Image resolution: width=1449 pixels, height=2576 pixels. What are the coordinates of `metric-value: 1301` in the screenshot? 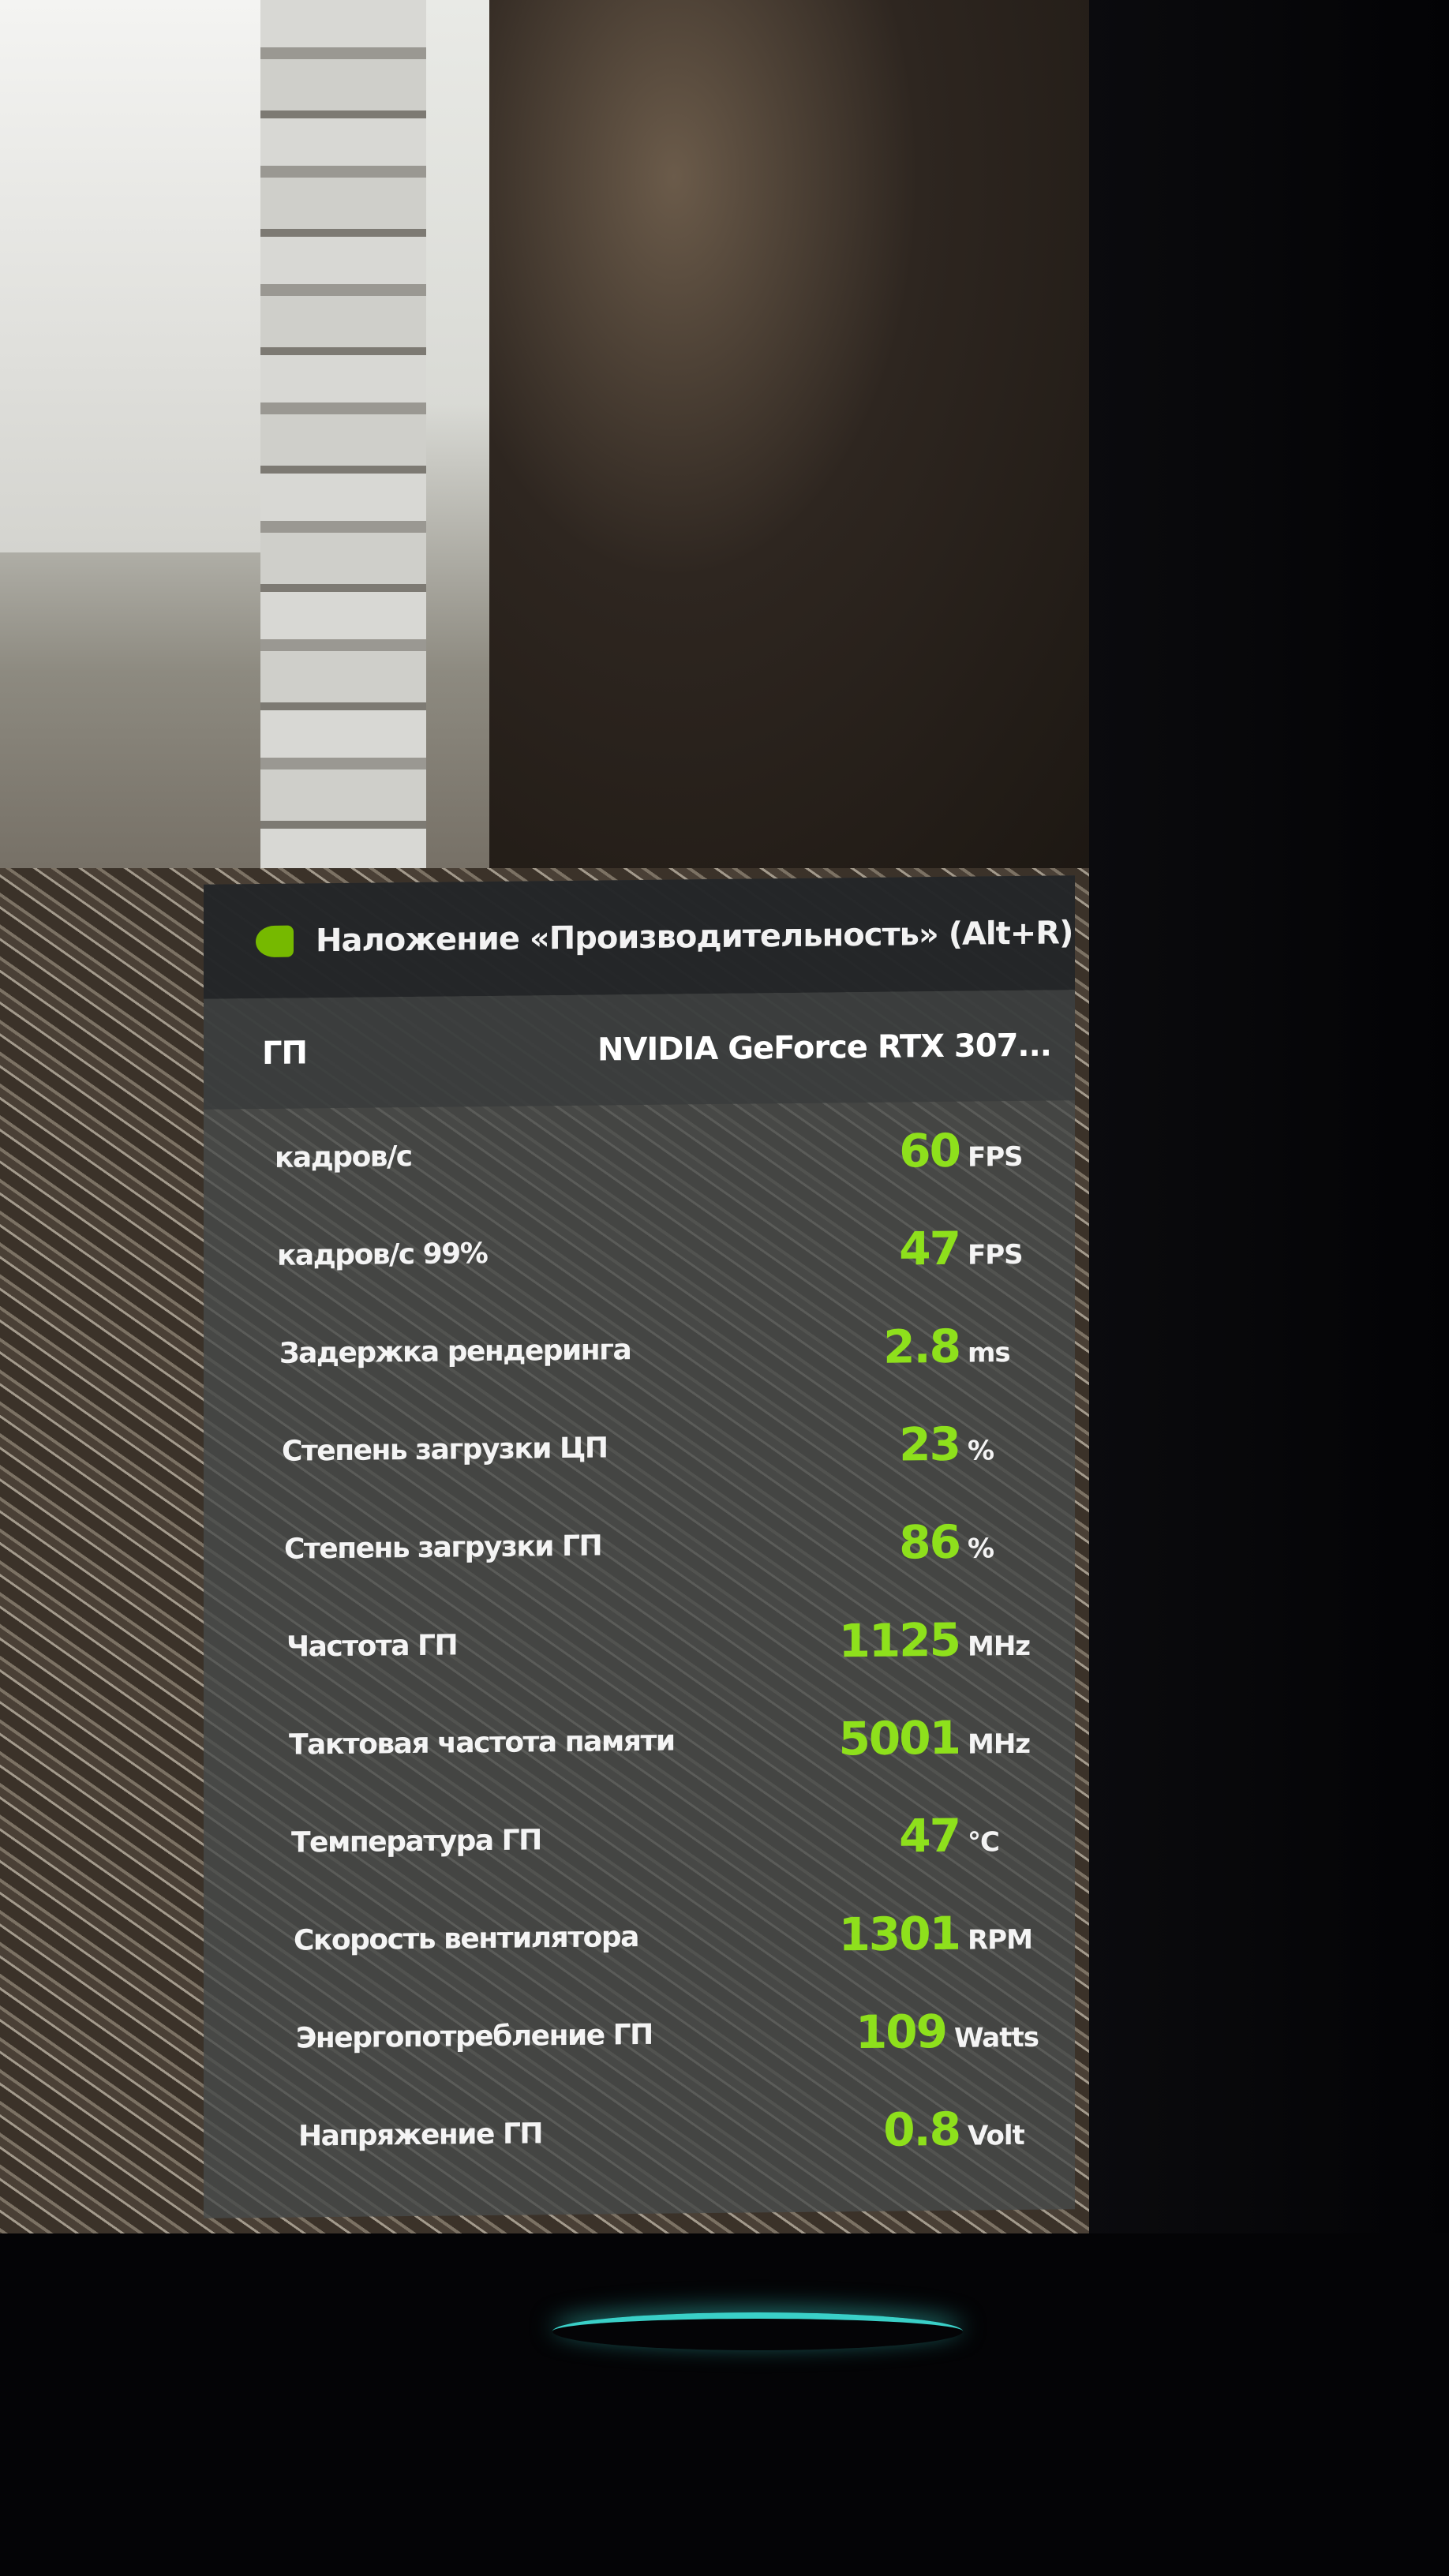 It's located at (899, 1934).